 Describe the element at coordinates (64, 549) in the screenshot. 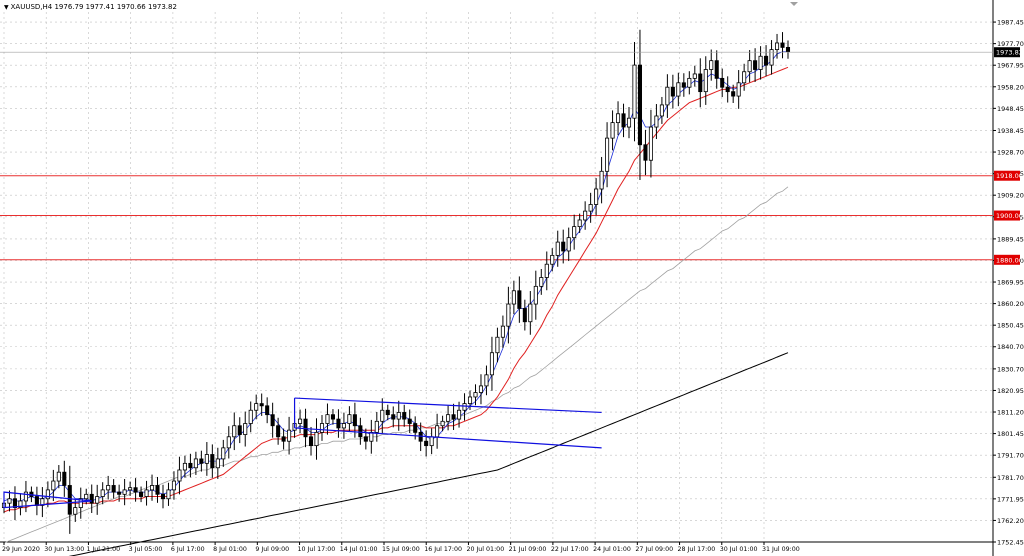

I see `time-tick-label: 30 Jun 13:00` at that location.